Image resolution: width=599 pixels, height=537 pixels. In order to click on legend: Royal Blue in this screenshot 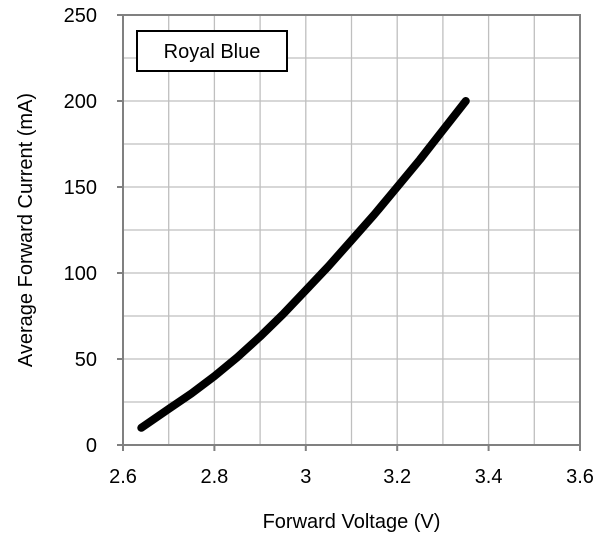, I will do `click(212, 51)`.